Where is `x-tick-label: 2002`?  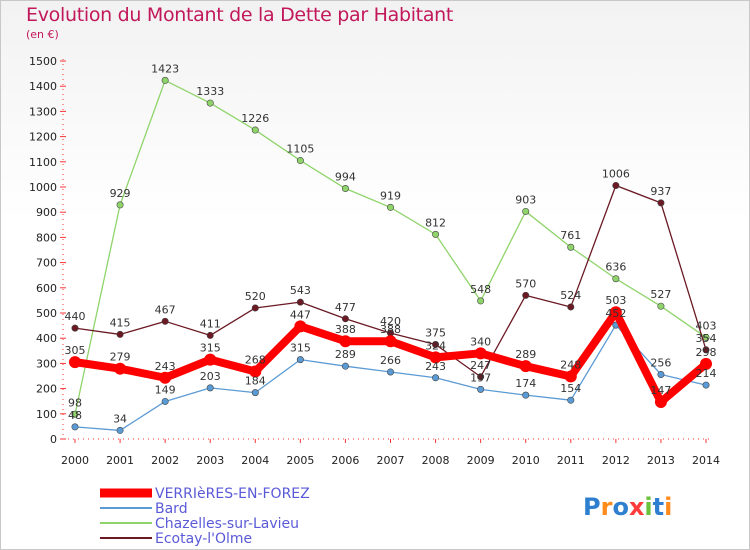 x-tick-label: 2002 is located at coordinates (165, 460).